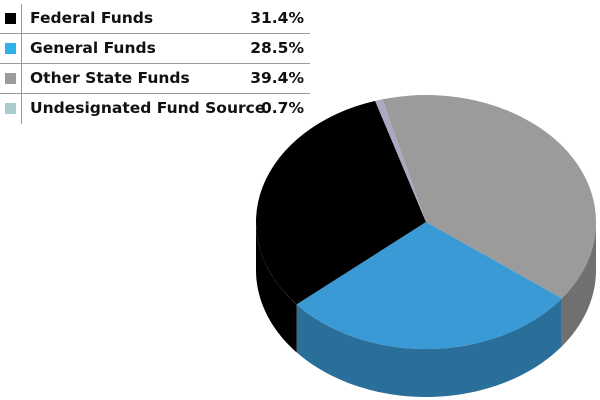 The height and width of the screenshot is (400, 600). What do you see at coordinates (92, 18) in the screenshot?
I see `legend-label-federal-funds: Federal Funds` at bounding box center [92, 18].